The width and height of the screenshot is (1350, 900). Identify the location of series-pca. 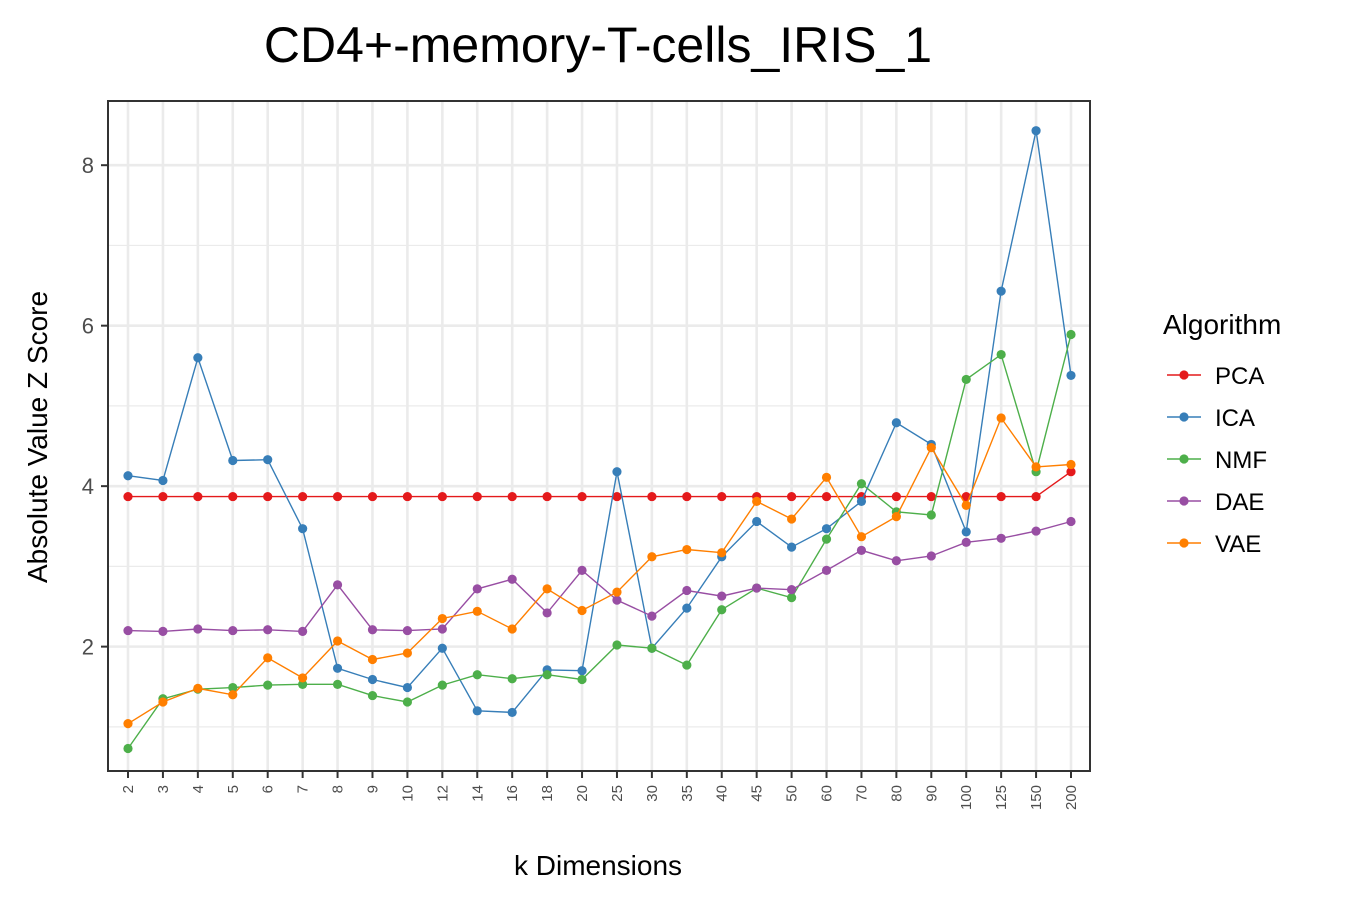
(599, 484).